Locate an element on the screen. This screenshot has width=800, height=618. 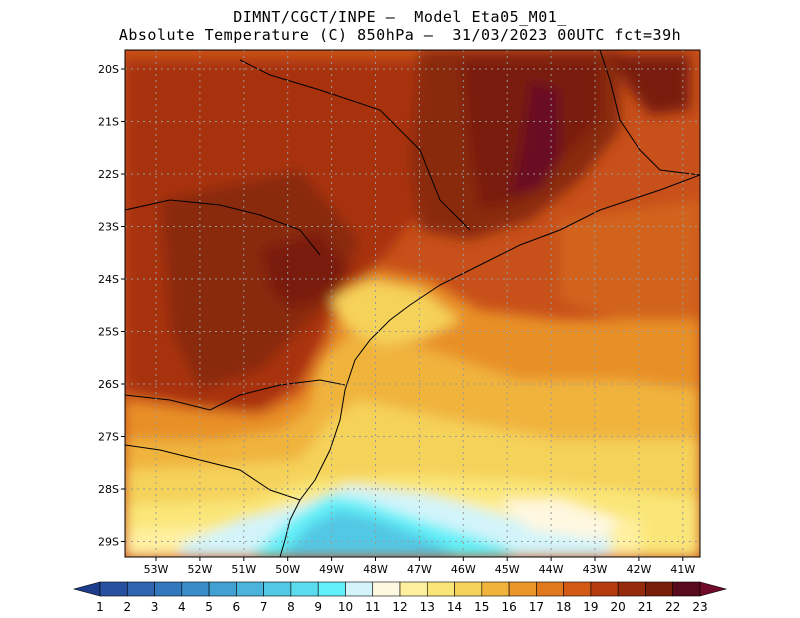
colorbar-label: 22 is located at coordinates (672, 607).